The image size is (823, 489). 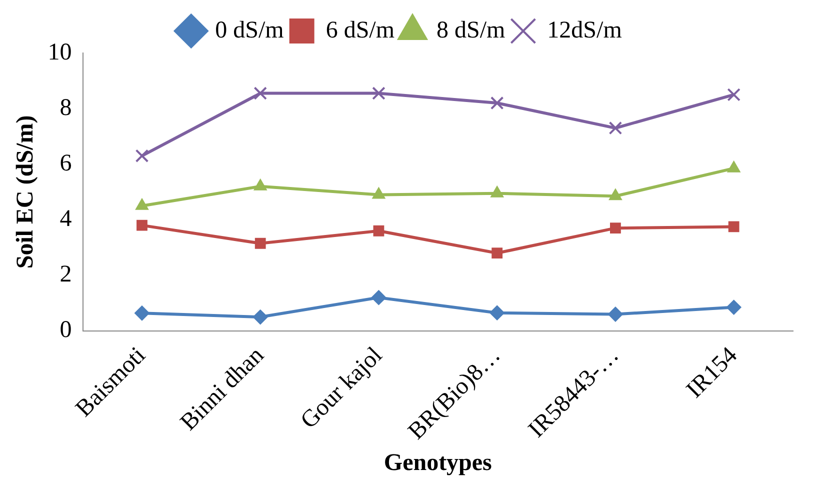 What do you see at coordinates (584, 30) in the screenshot?
I see `legend-label: 12dS/m` at bounding box center [584, 30].